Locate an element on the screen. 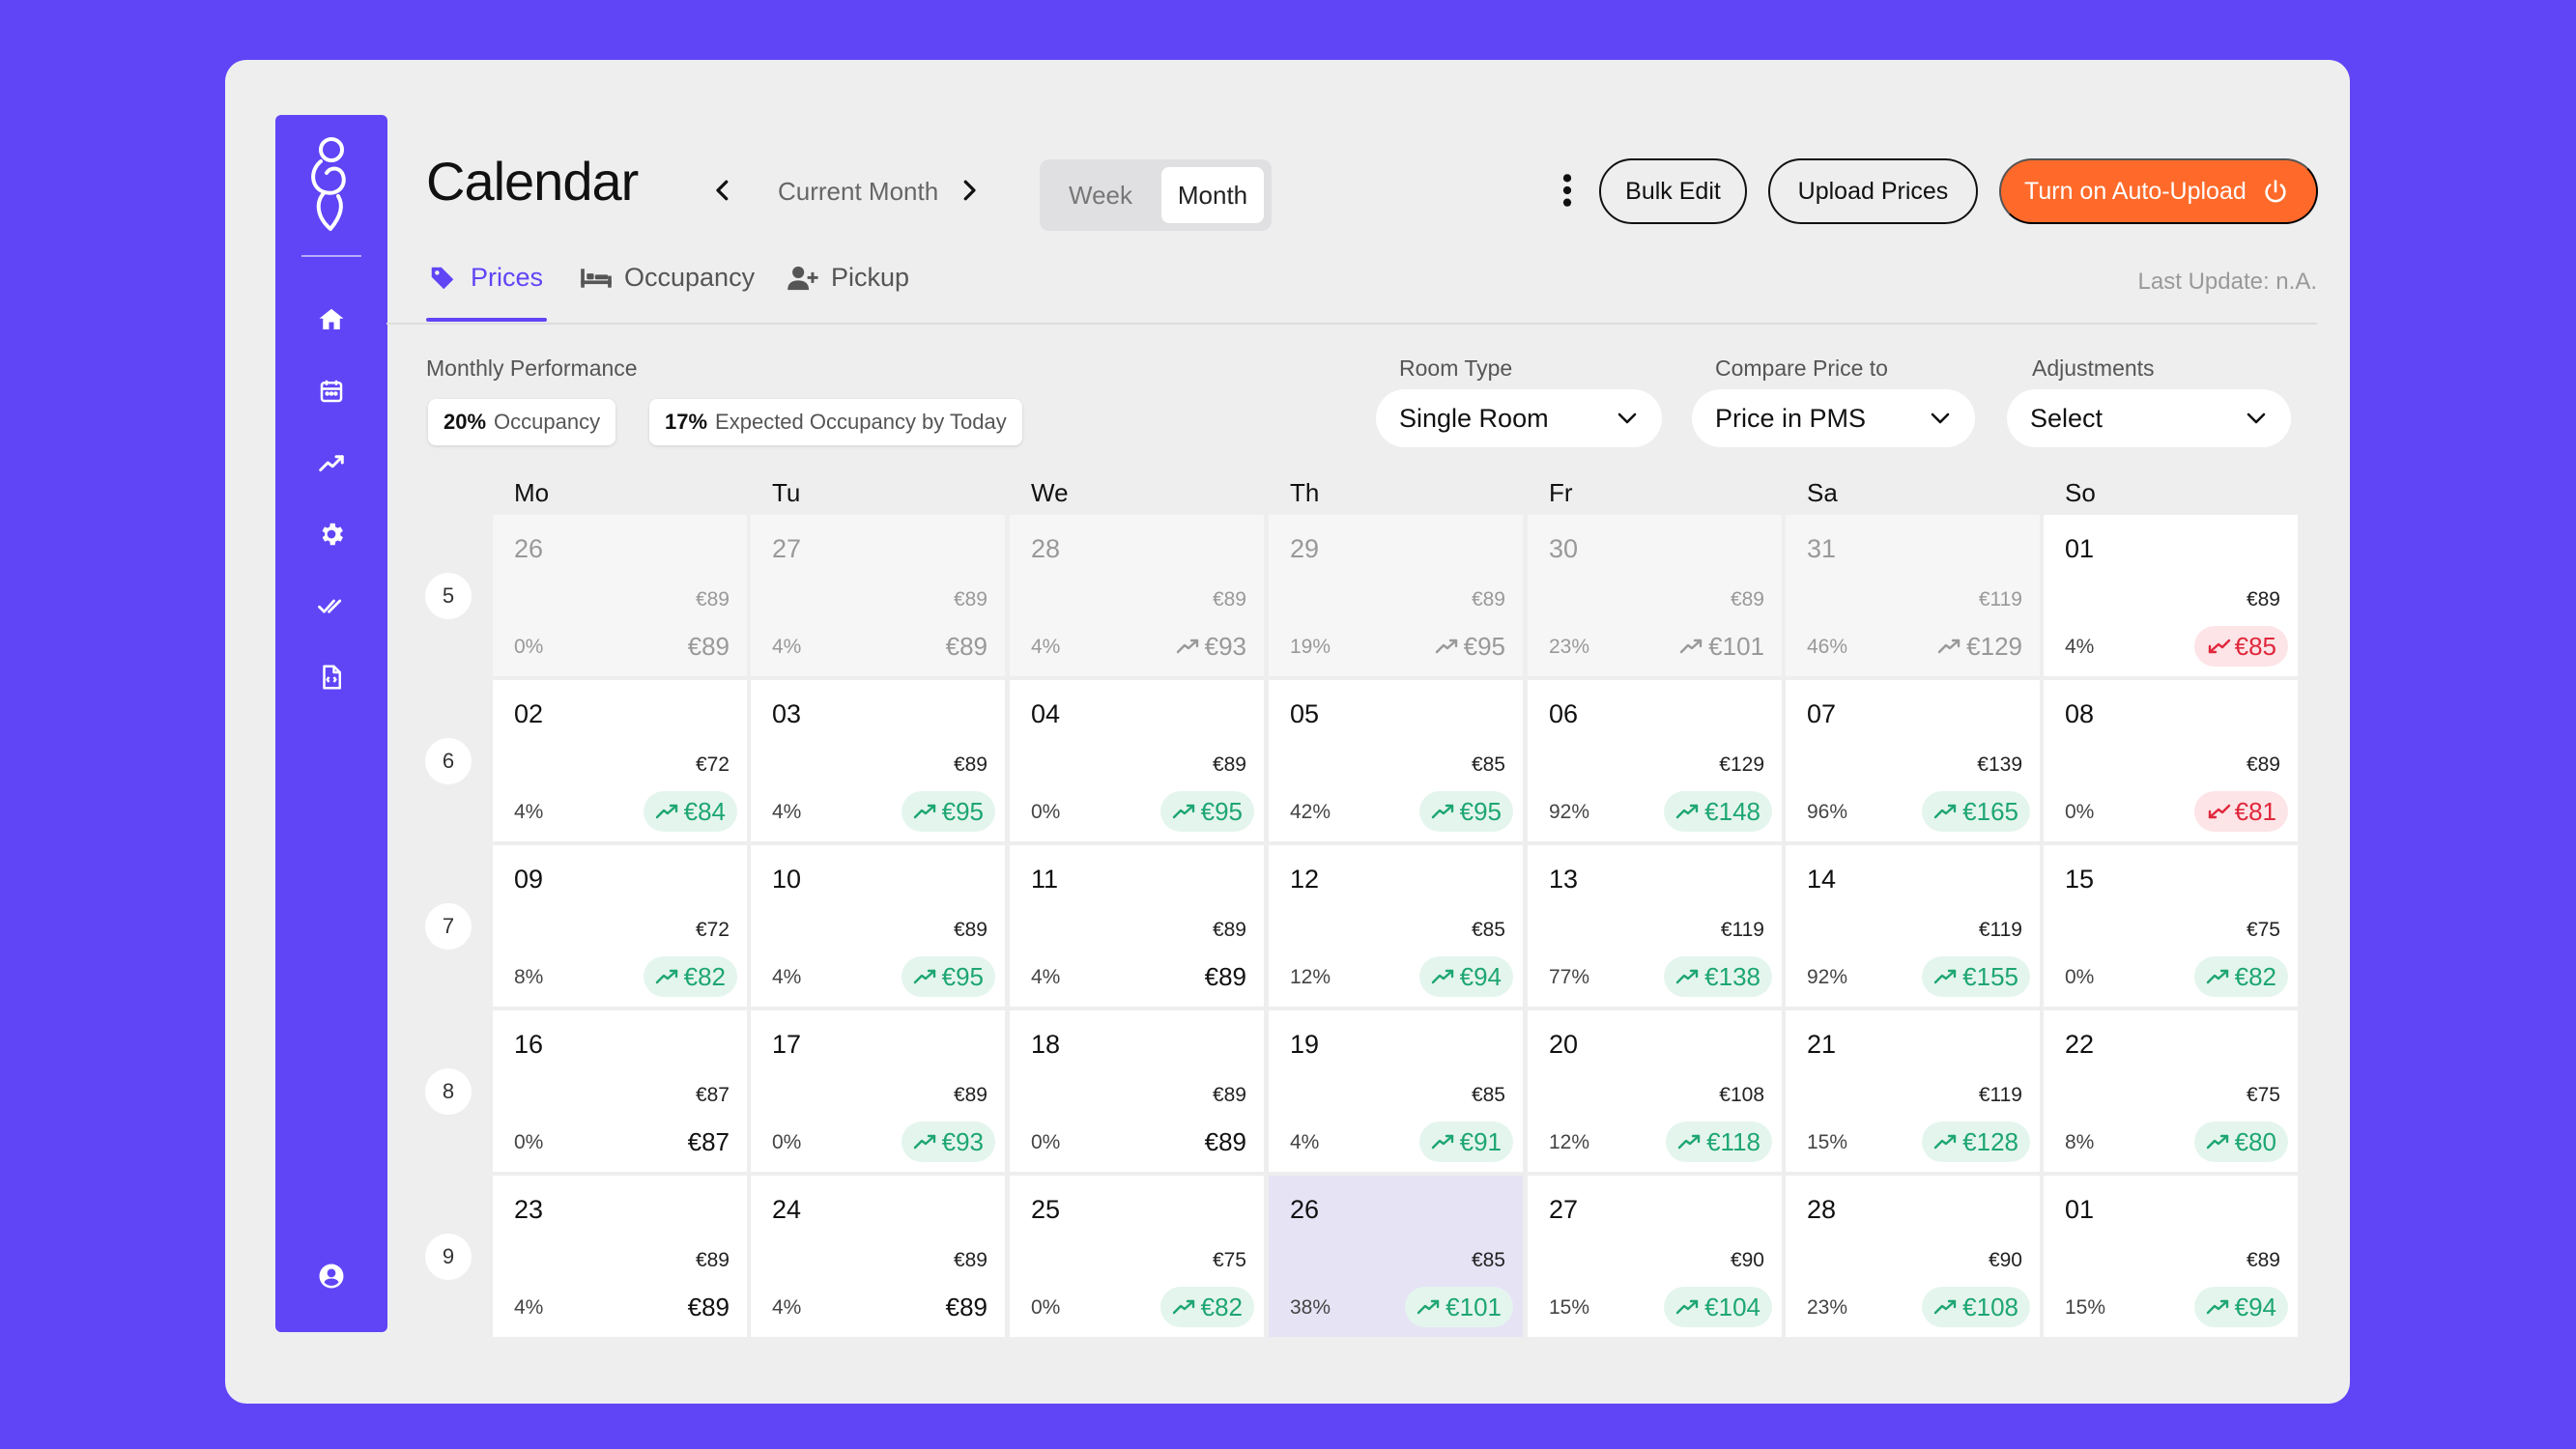  recommended-price: €81 is located at coordinates (2241, 811).